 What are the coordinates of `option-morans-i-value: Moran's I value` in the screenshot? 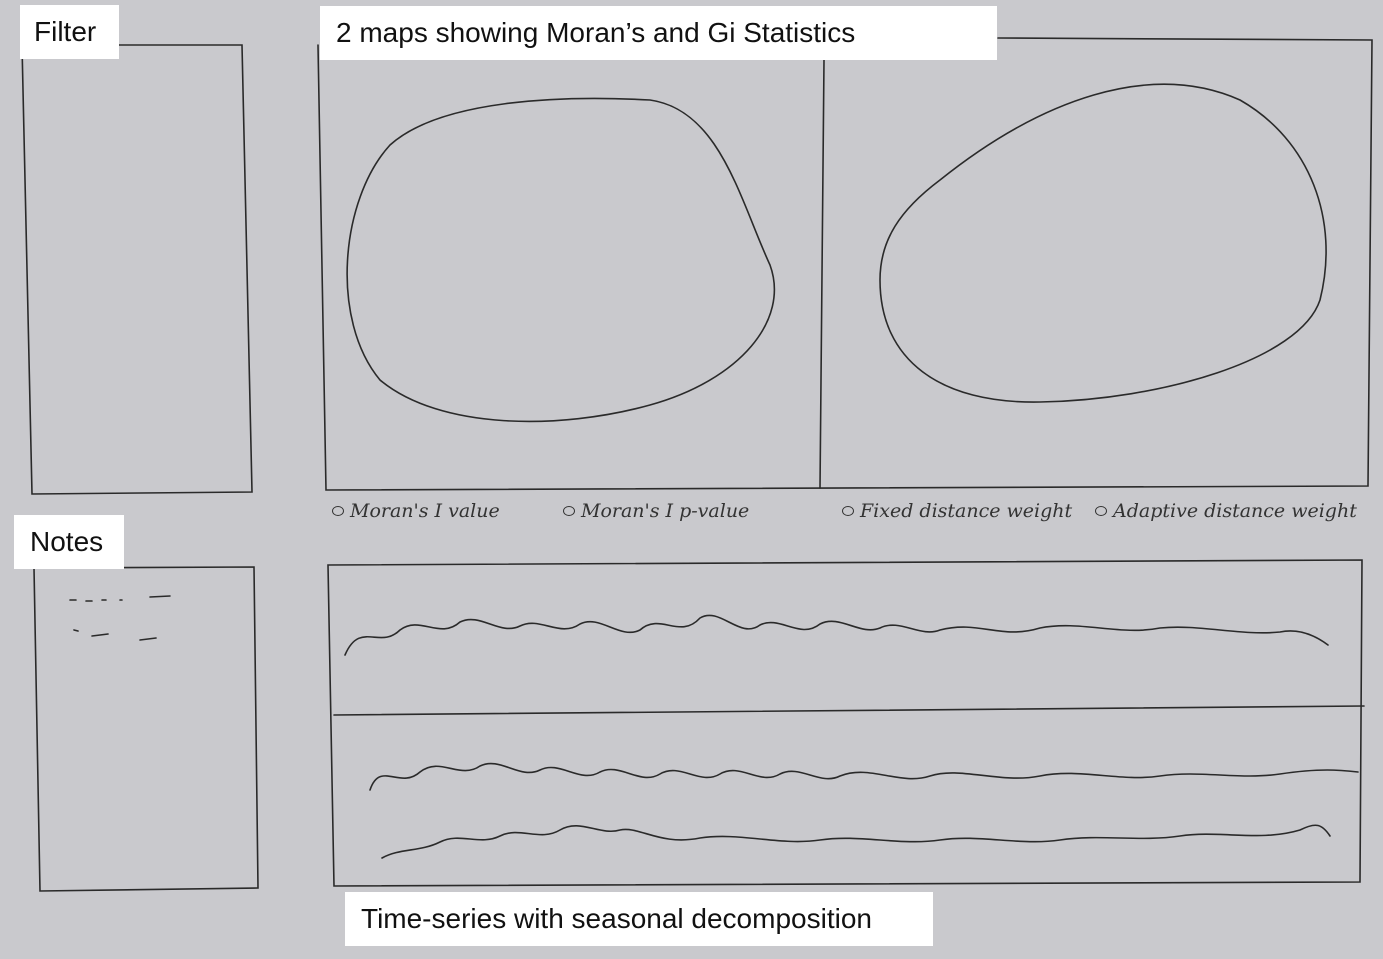 It's located at (416, 511).